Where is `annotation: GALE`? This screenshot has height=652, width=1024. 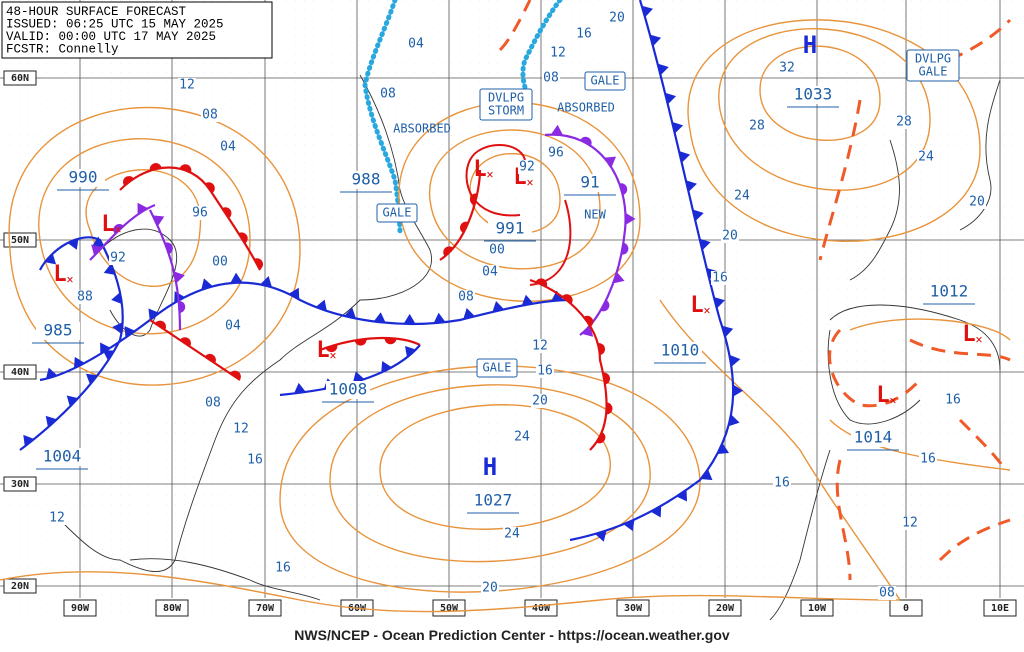 annotation: GALE is located at coordinates (933, 72).